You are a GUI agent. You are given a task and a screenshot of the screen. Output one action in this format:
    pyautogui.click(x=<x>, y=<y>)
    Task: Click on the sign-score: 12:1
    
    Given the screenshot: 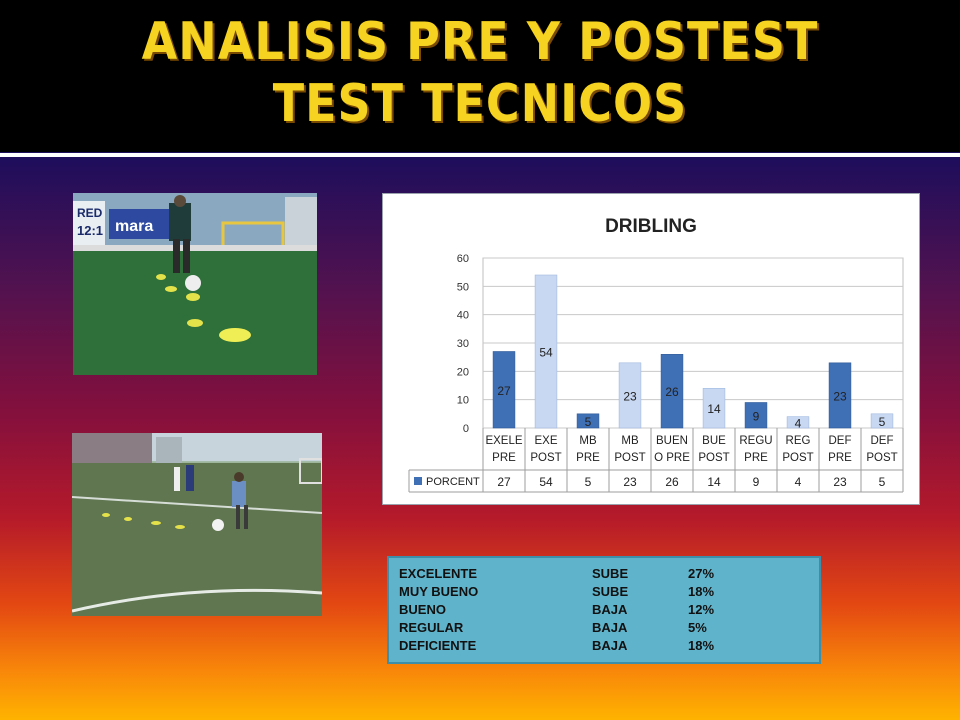 What is the action you would take?
    pyautogui.click(x=90, y=230)
    